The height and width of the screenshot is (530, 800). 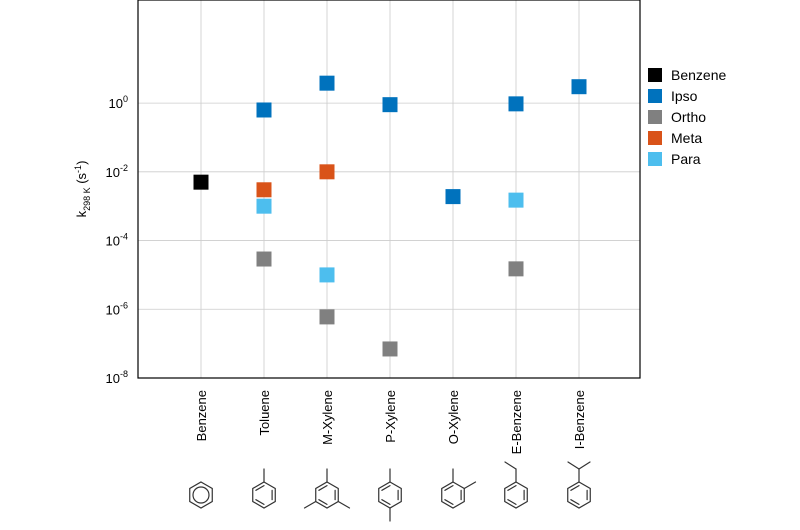 What do you see at coordinates (327, 417) in the screenshot?
I see `x-category-label: M-Xylene` at bounding box center [327, 417].